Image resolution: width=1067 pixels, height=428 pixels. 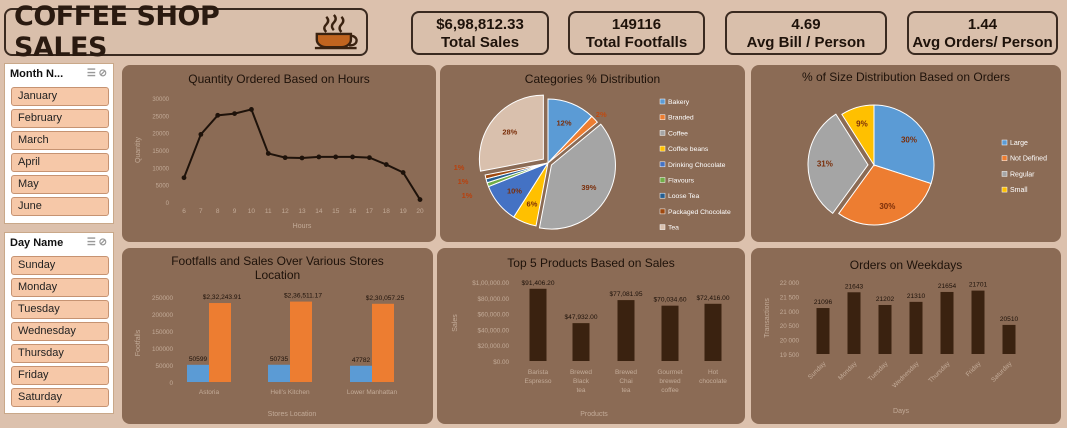 What do you see at coordinates (848, 371) in the screenshot?
I see `x-tick-label: Monday` at bounding box center [848, 371].